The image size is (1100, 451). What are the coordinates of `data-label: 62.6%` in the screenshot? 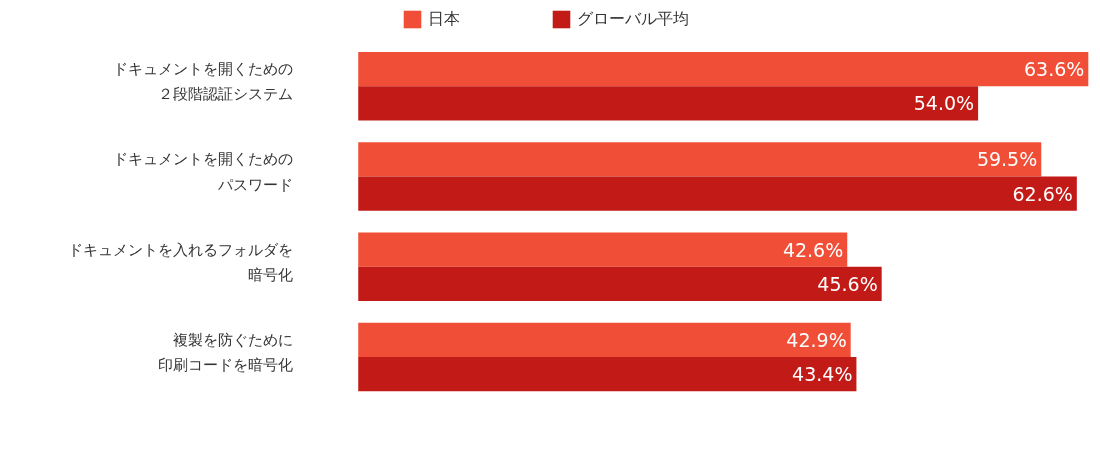 It's located at (1042, 193).